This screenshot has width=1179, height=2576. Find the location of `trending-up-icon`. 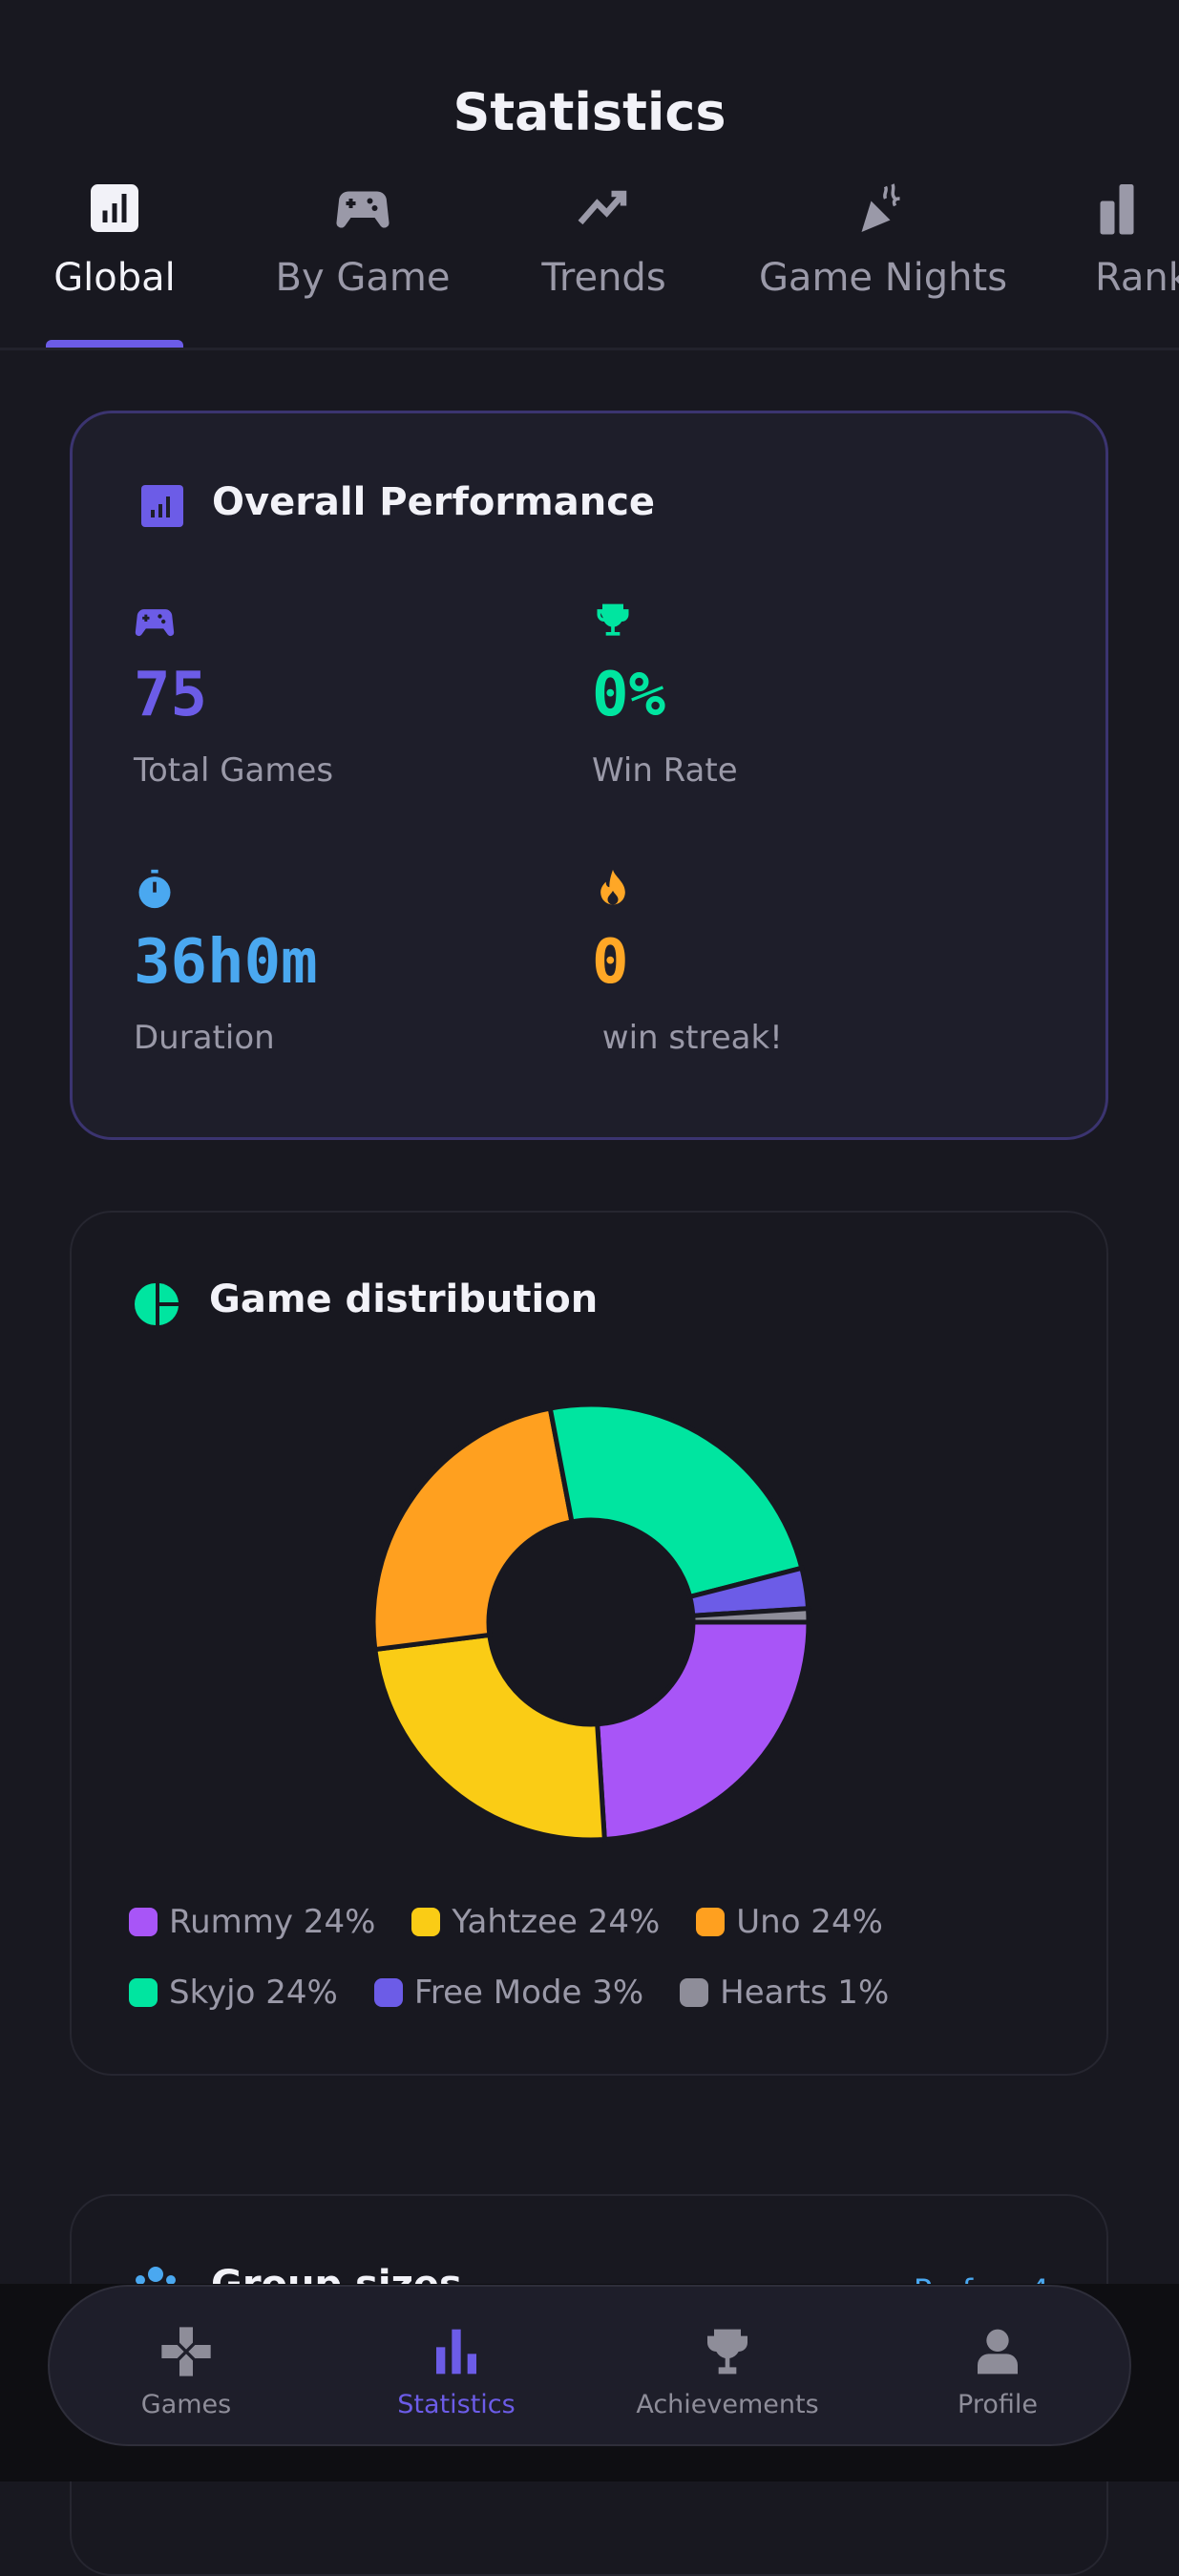

trending-up-icon is located at coordinates (602, 207).